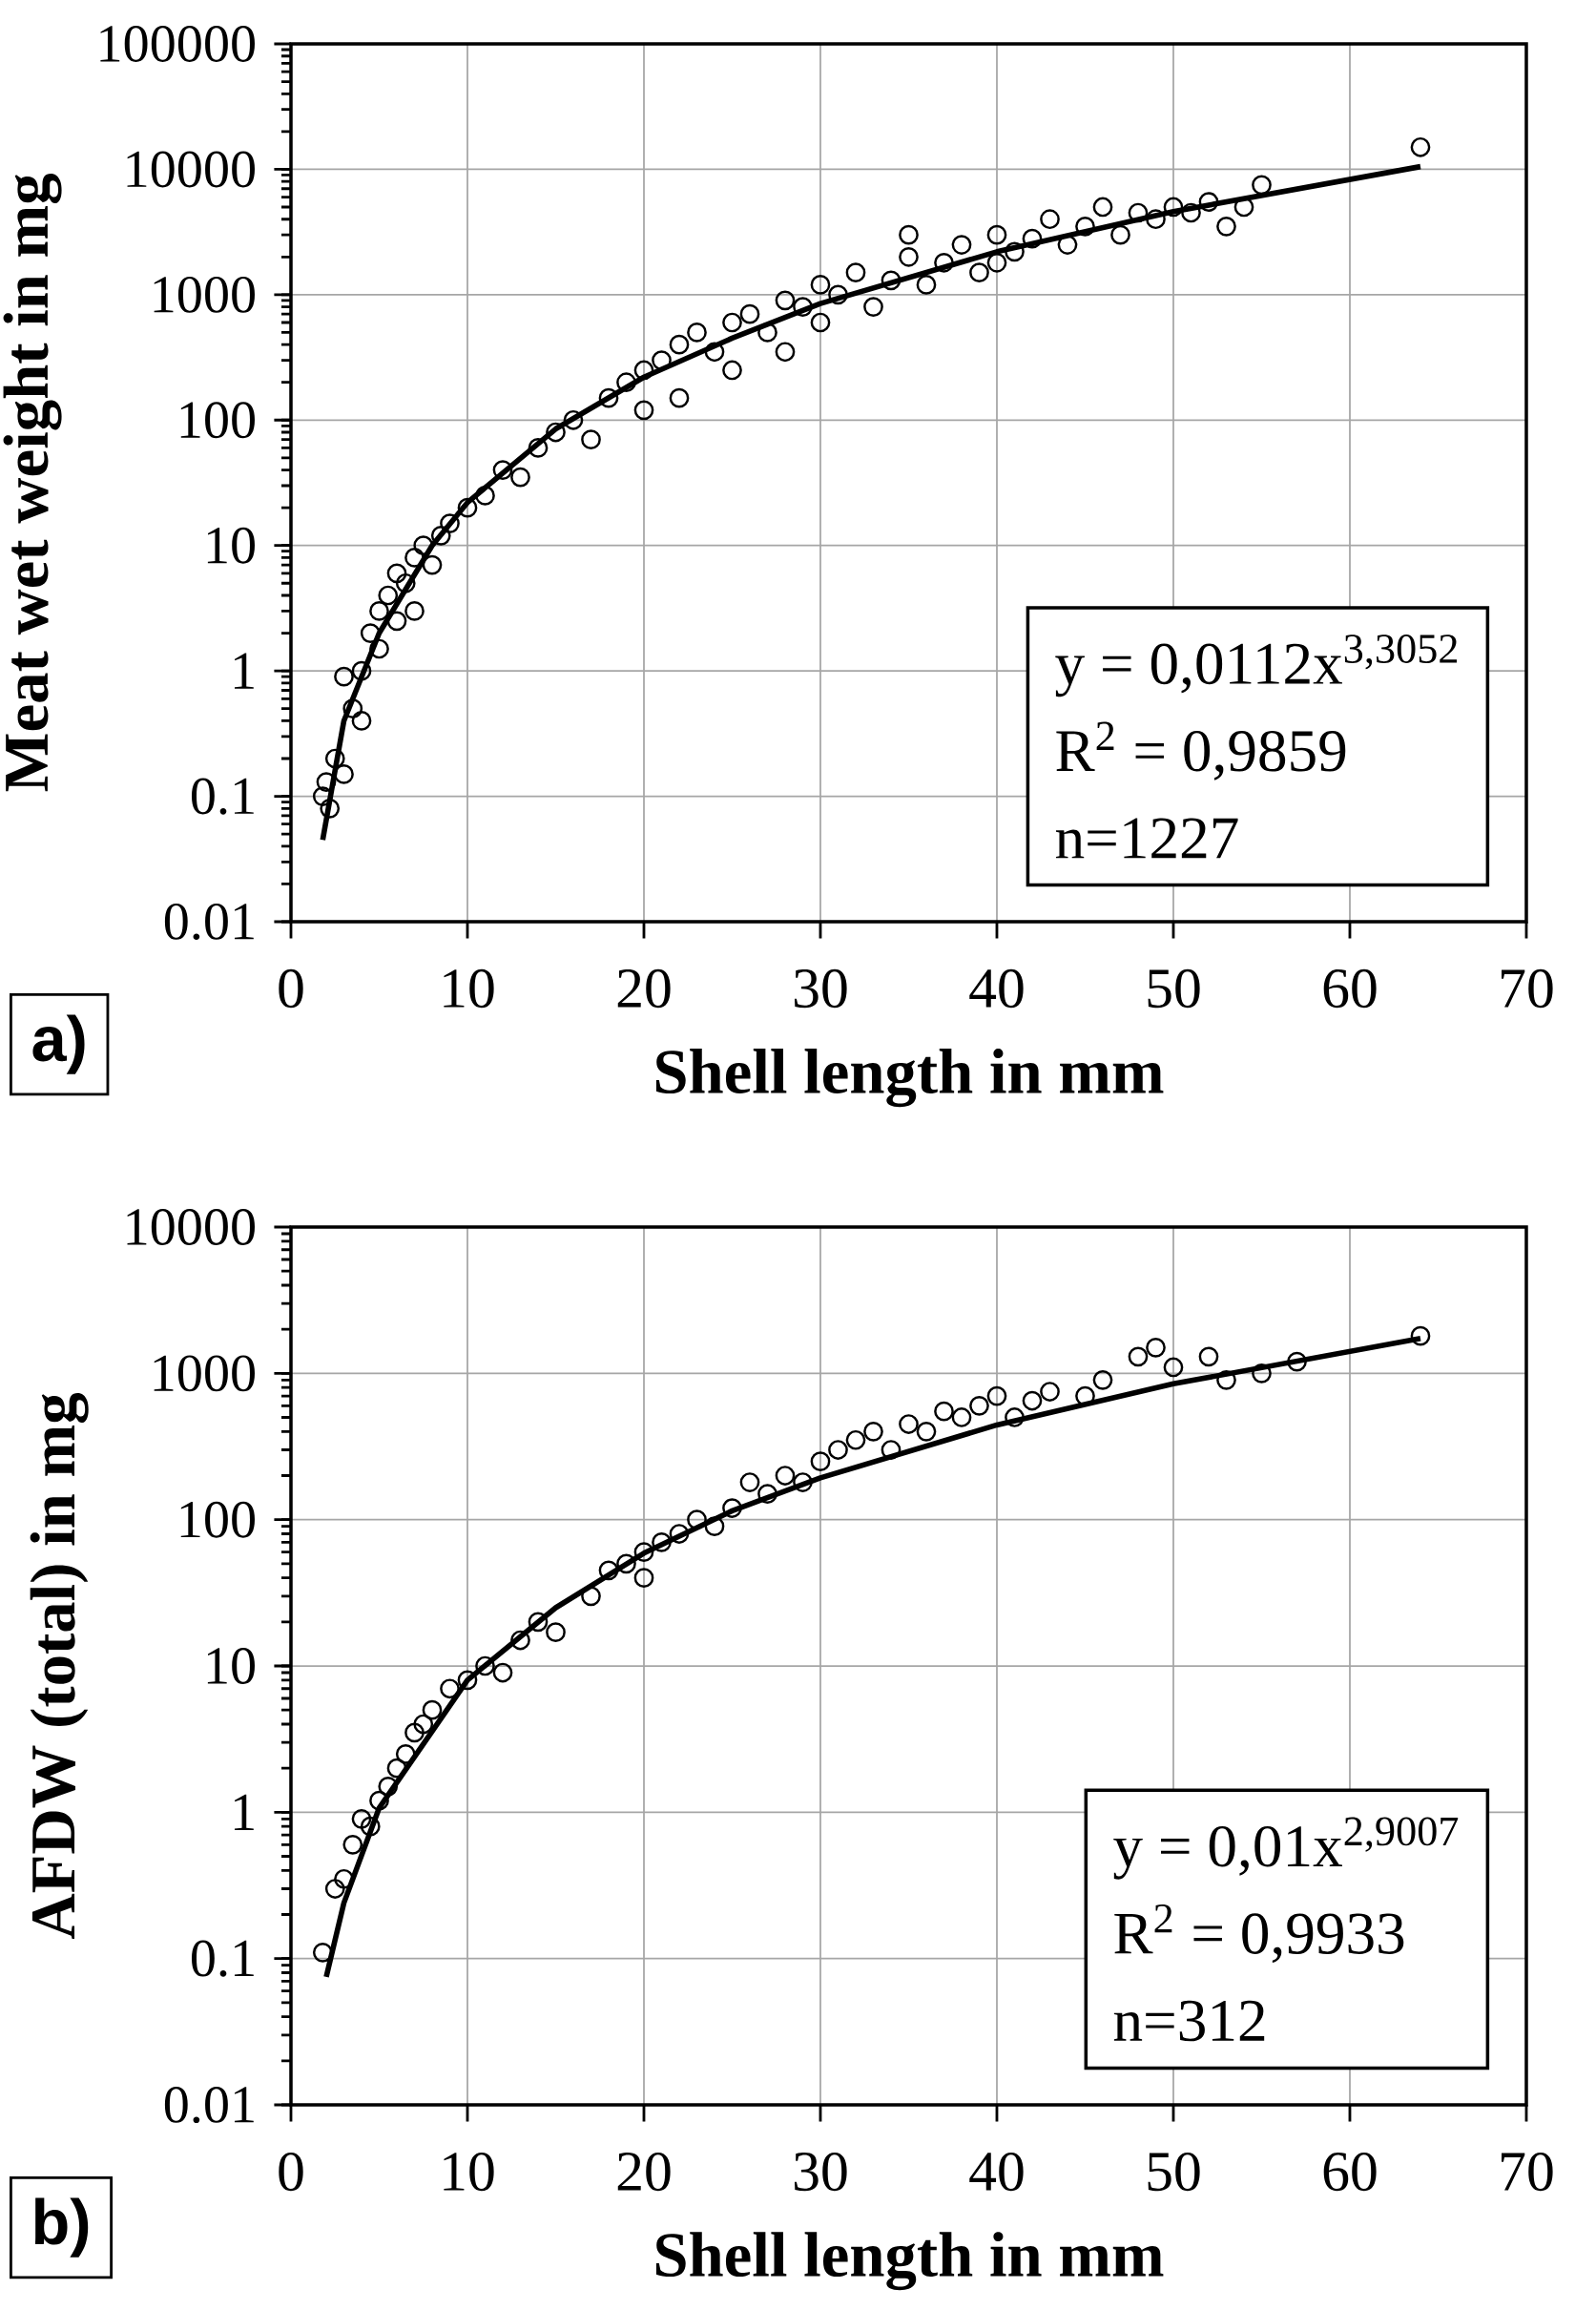 The image size is (1596, 2310). Describe the element at coordinates (178, 44) in the screenshot. I see `y-tick-label: 100000` at that location.